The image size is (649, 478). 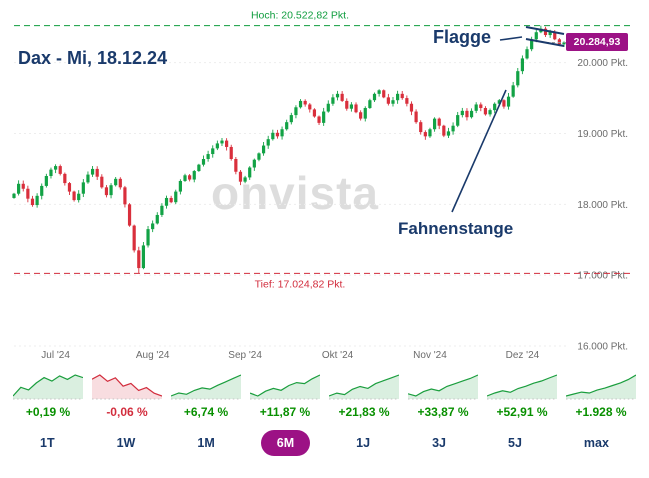 I want to click on mini-chart-6m: +11,87 %, so click(x=285, y=395).